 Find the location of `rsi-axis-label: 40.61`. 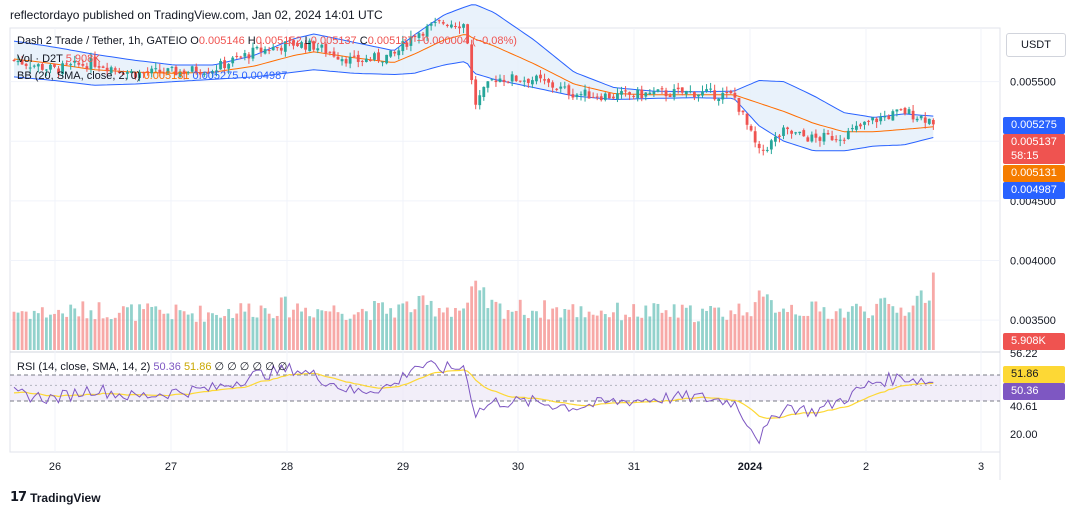

rsi-axis-label: 40.61 is located at coordinates (1024, 407).